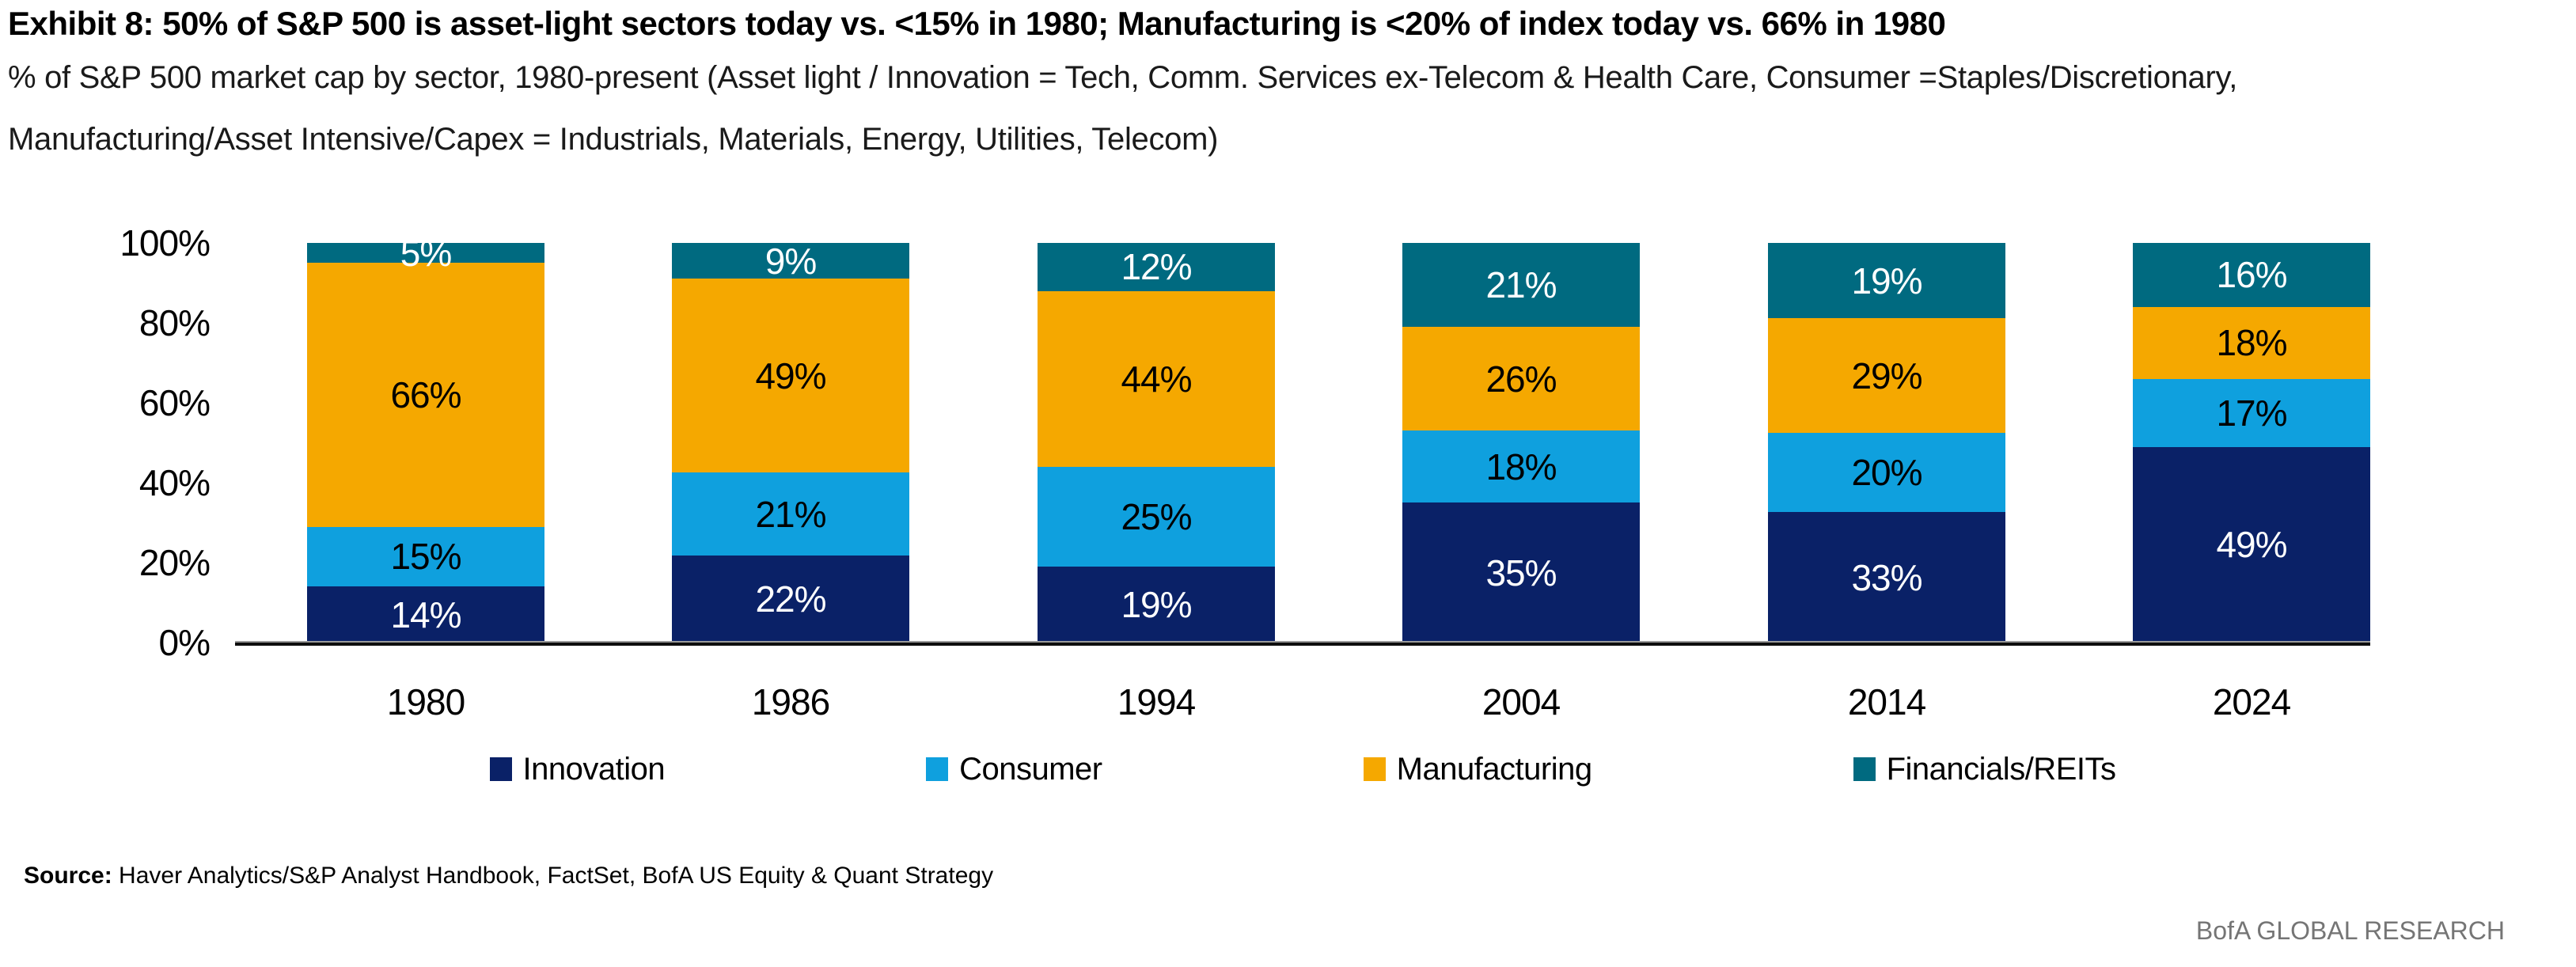  I want to click on stacked-bar-2024: 49% 17% 18% 16%, so click(2251, 443).